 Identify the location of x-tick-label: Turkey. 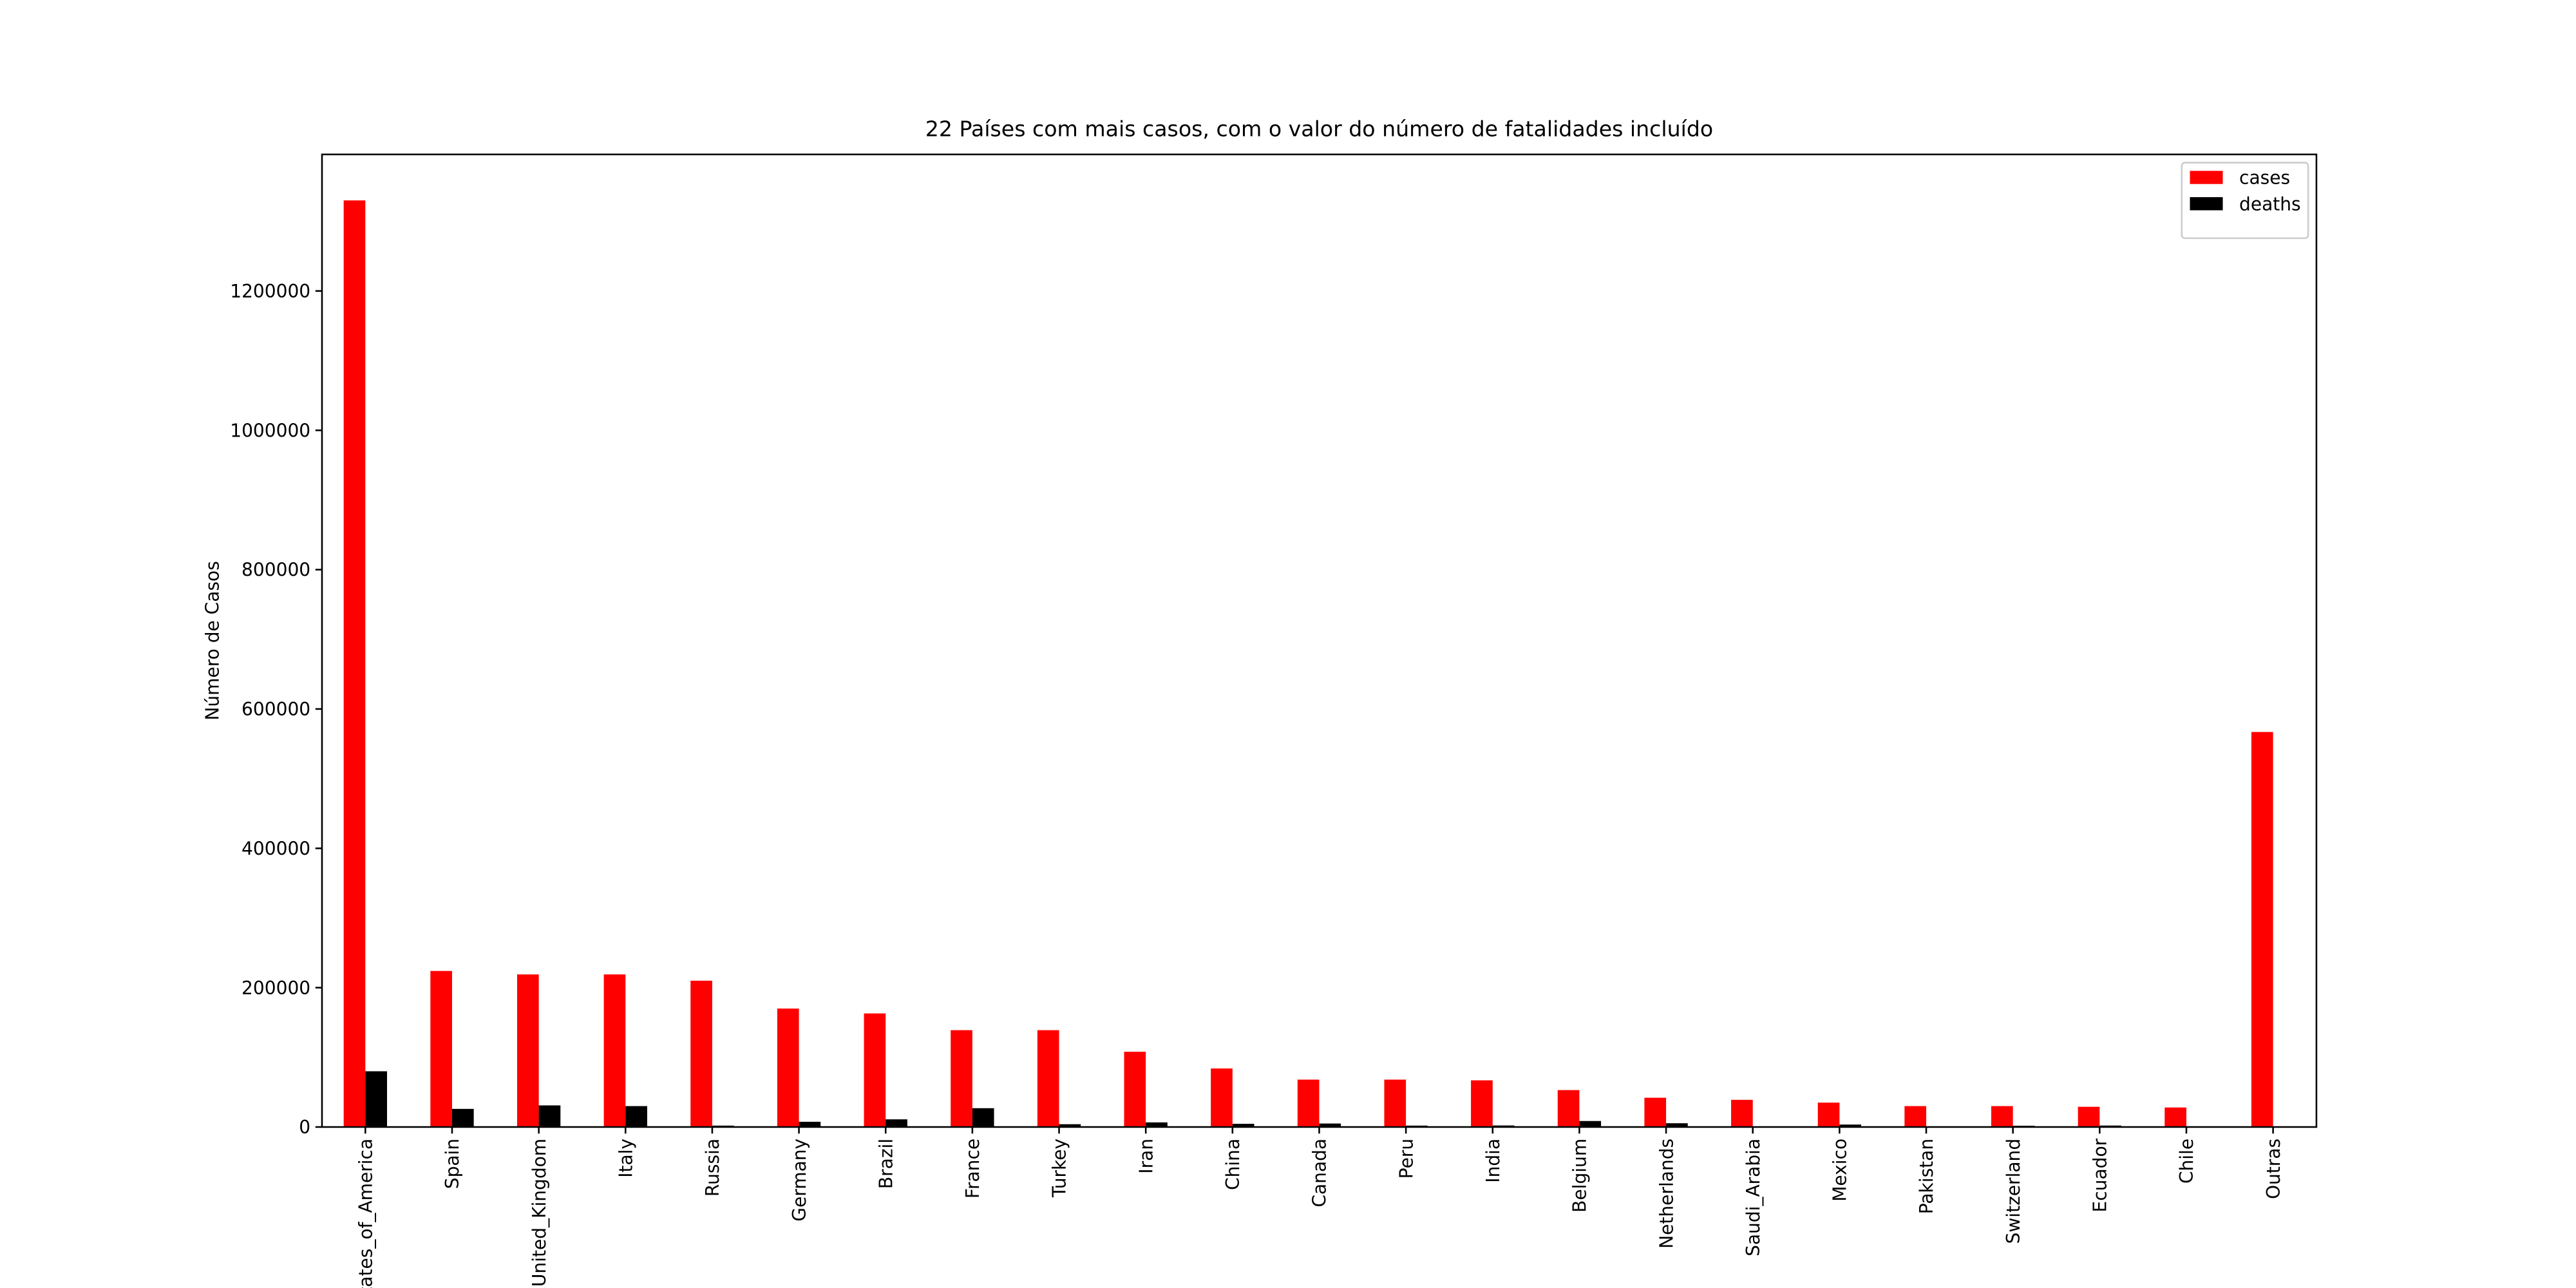
(1060, 1168).